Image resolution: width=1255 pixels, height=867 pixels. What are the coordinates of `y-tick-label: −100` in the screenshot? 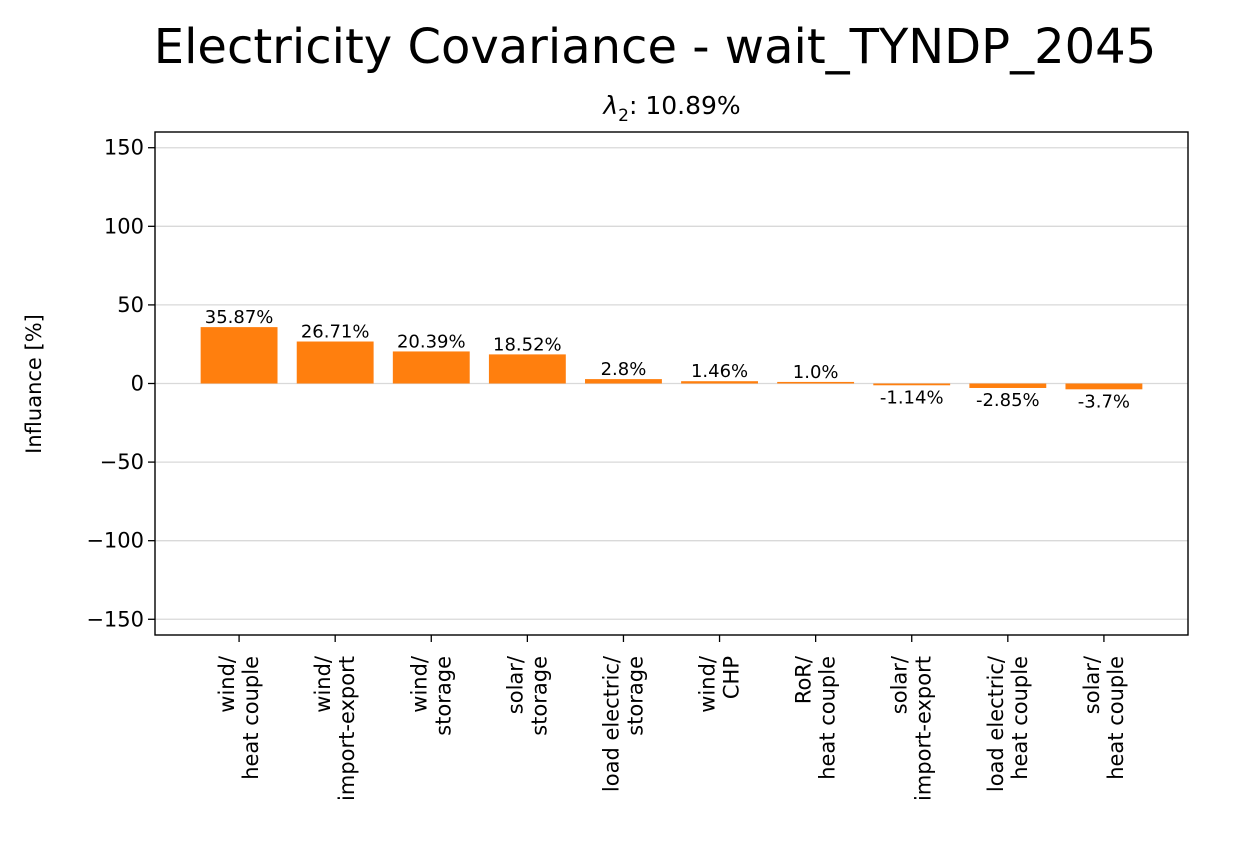 It's located at (115, 541).